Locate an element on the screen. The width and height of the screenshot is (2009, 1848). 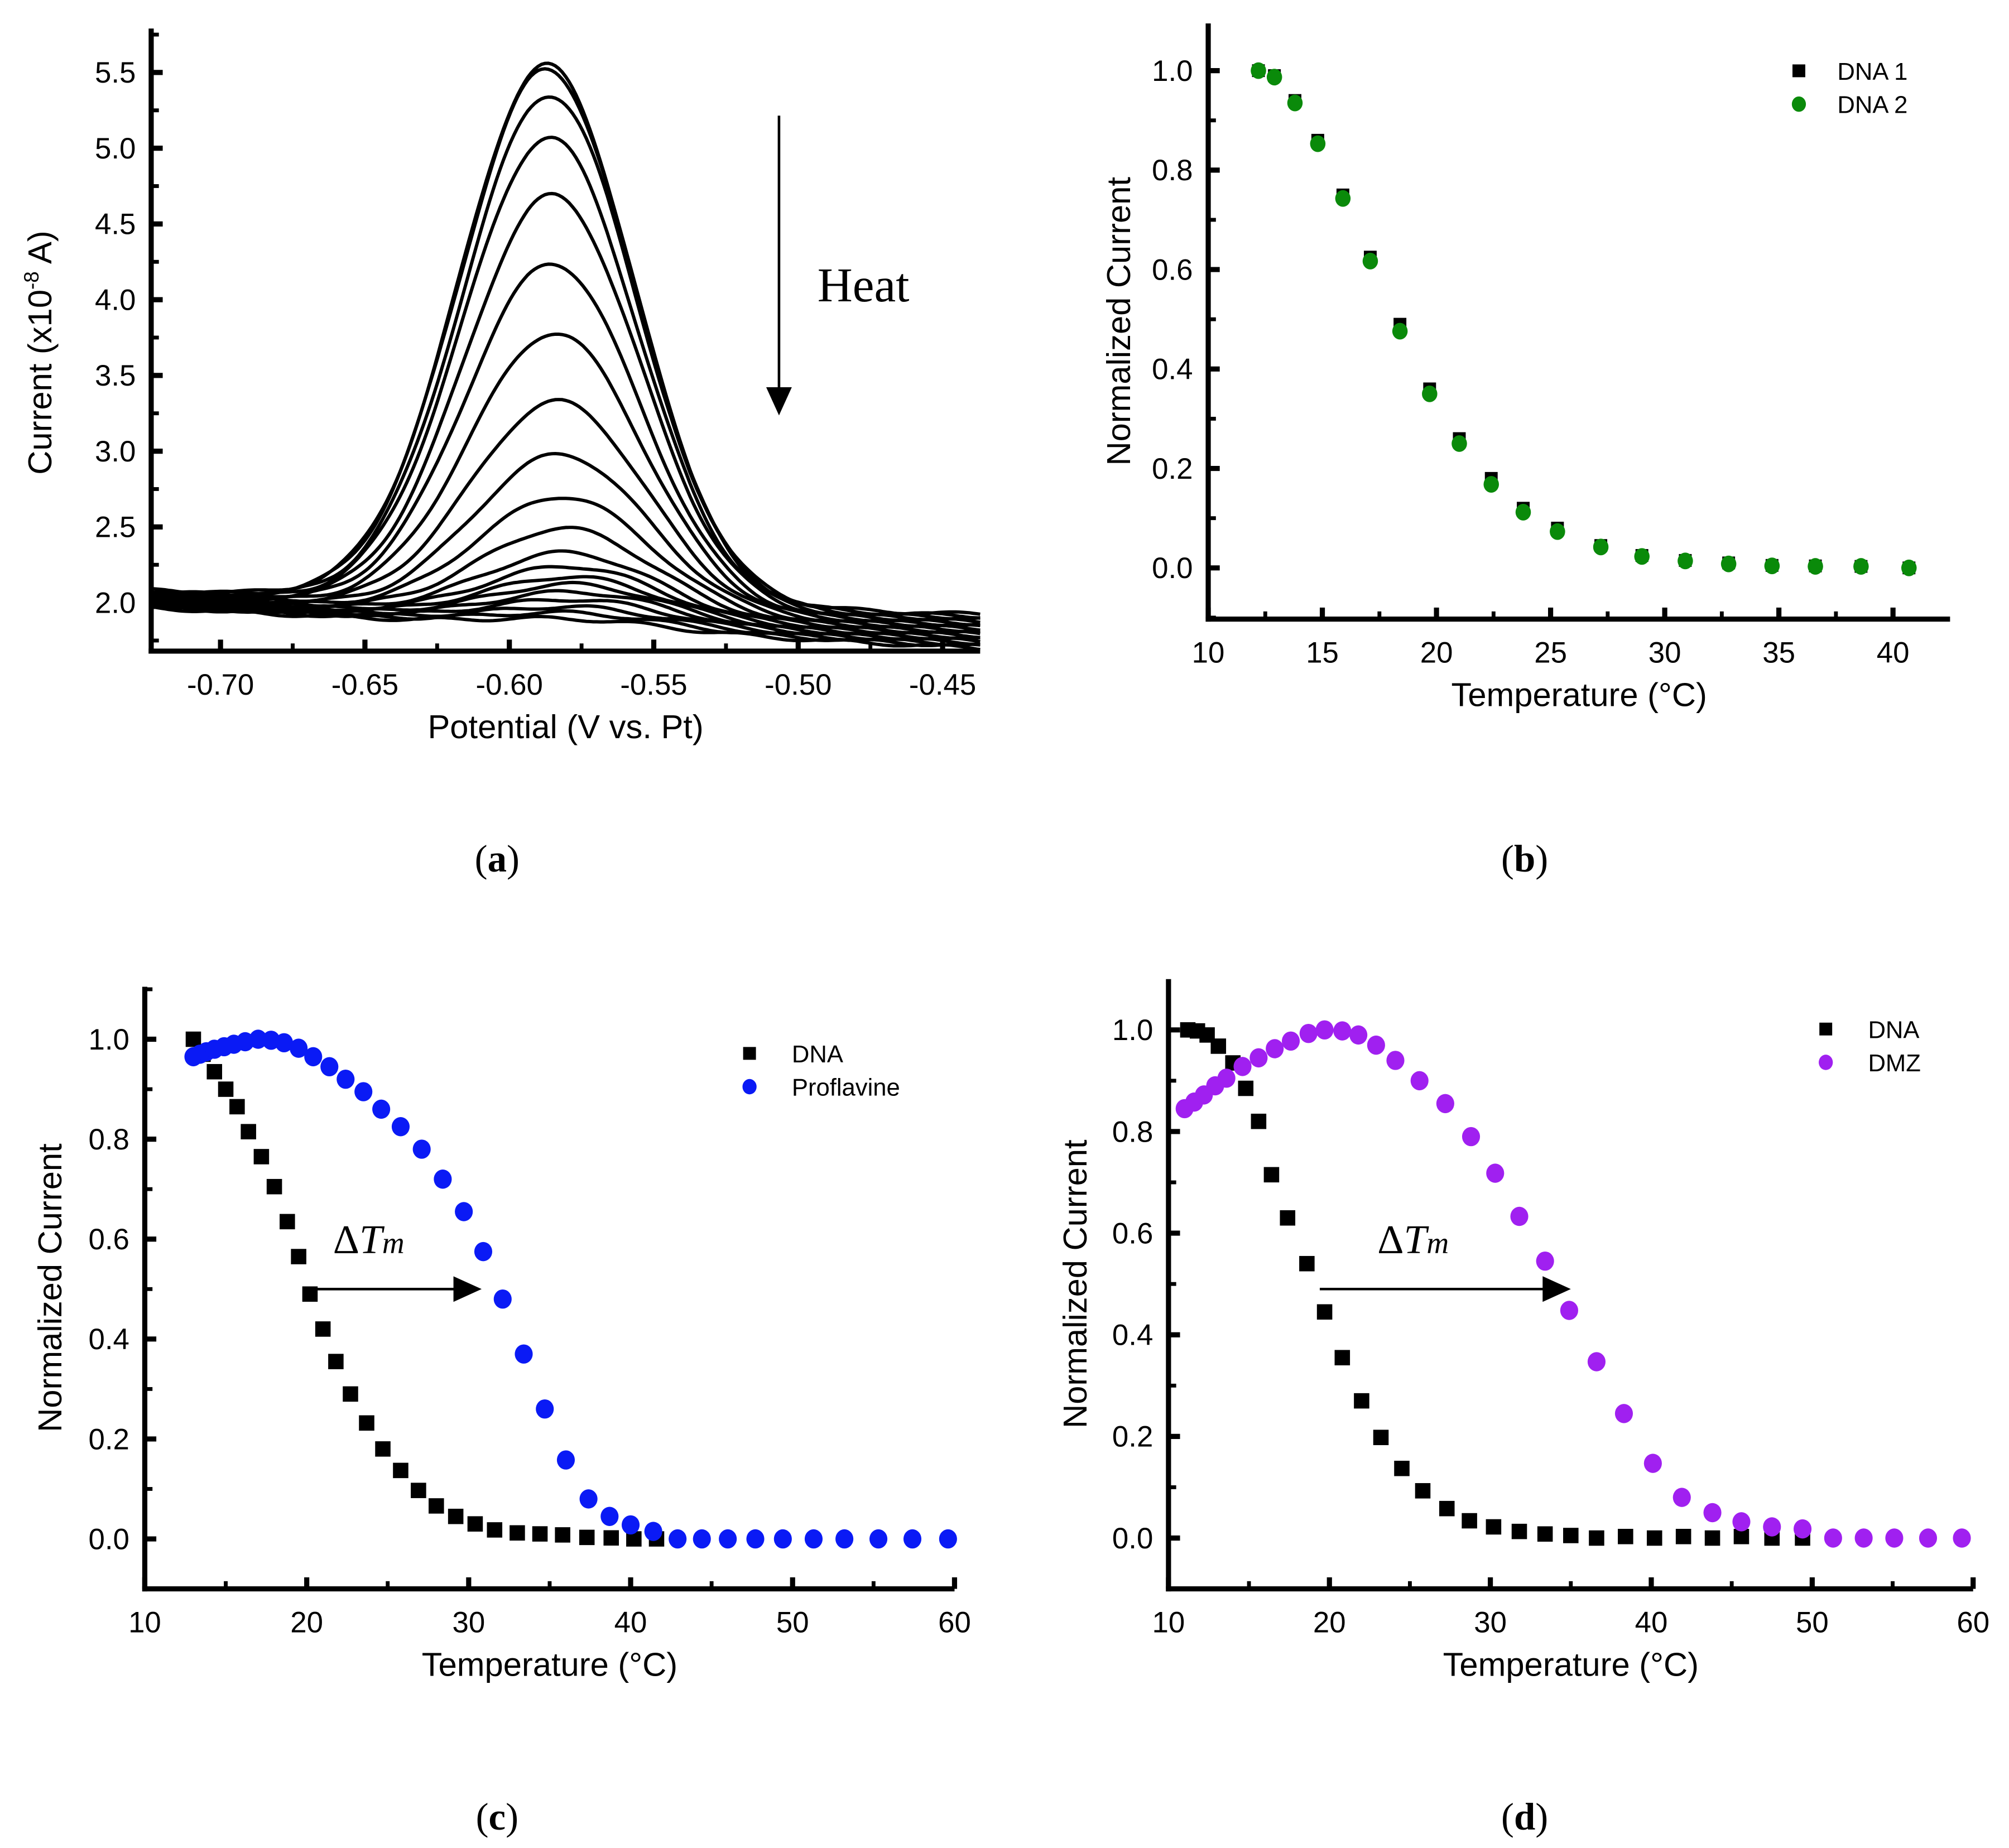
x-tick-label: -0.60 is located at coordinates (509, 684).